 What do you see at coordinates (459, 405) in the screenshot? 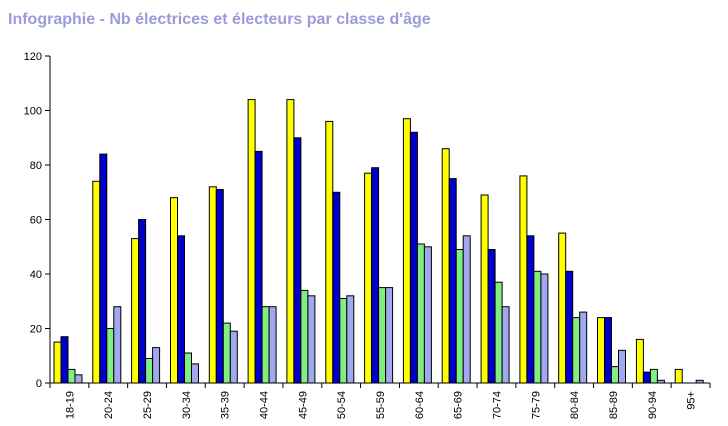
I see `x-tick-label: 65-69` at bounding box center [459, 405].